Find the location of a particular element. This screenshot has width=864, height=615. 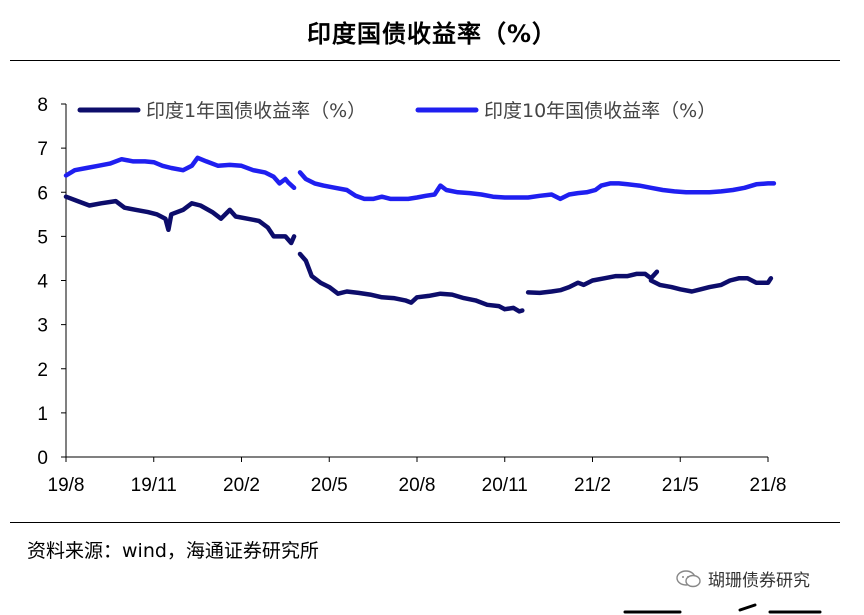

x-tick-label: 21/5 is located at coordinates (680, 485).